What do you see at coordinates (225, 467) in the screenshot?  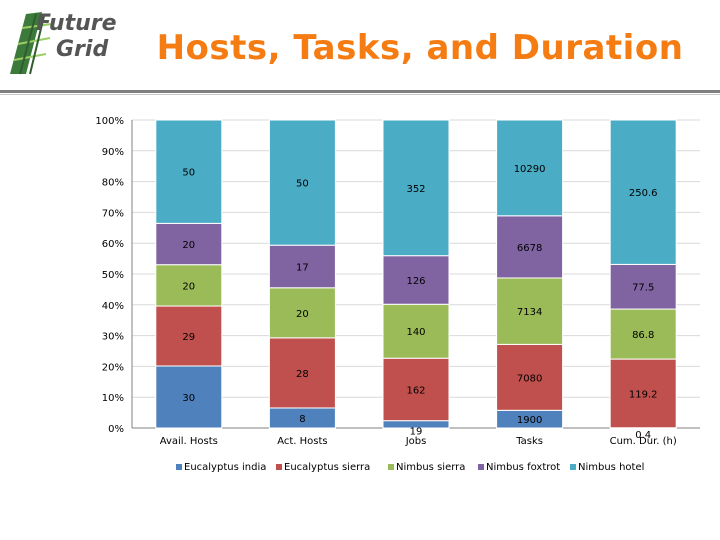 I see `legend-label: Eucalyptus india` at bounding box center [225, 467].